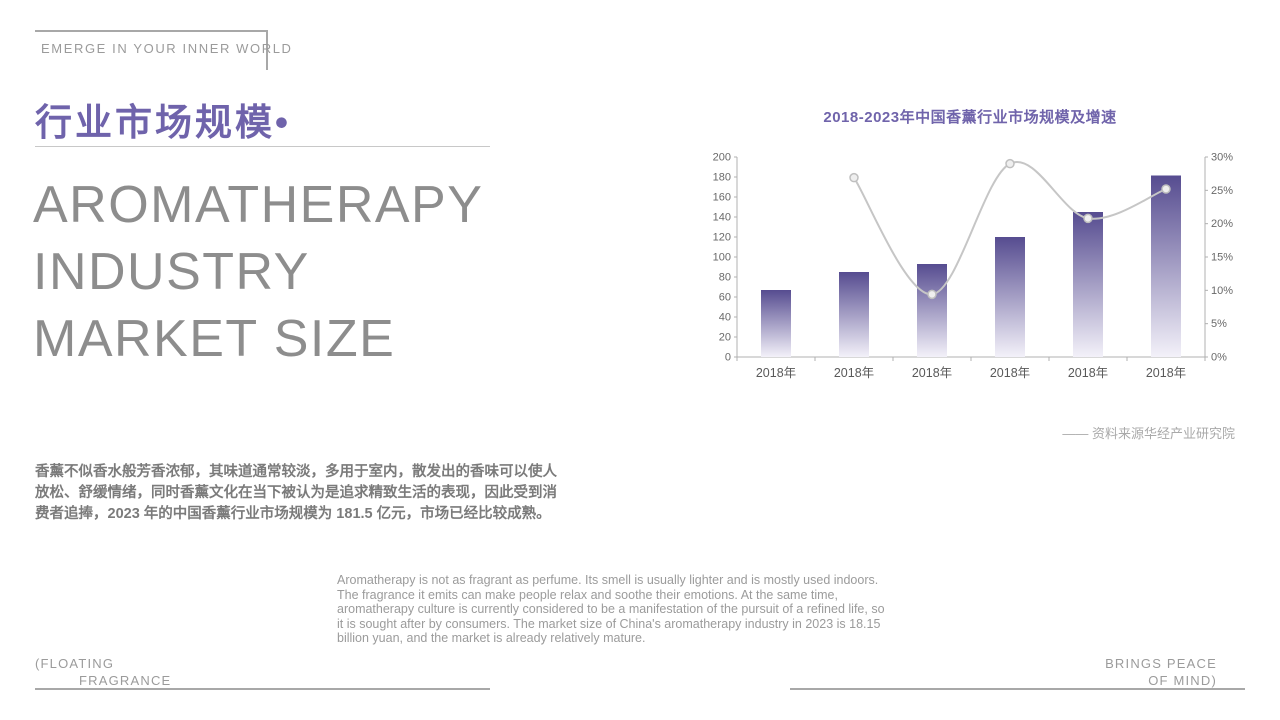  I want to click on footer-rule-right, so click(1017, 689).